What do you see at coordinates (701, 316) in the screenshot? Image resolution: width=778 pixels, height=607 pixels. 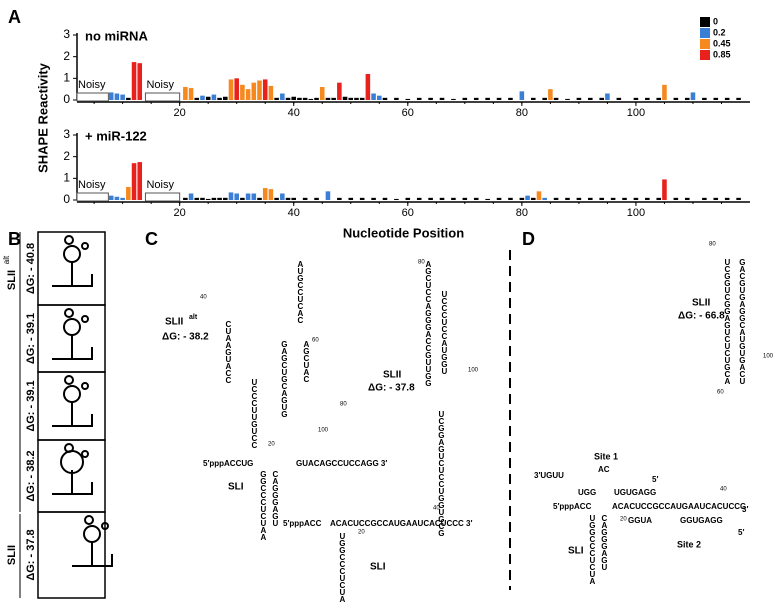 I see `delta-g: ΔG: - 66.8` at bounding box center [701, 316].